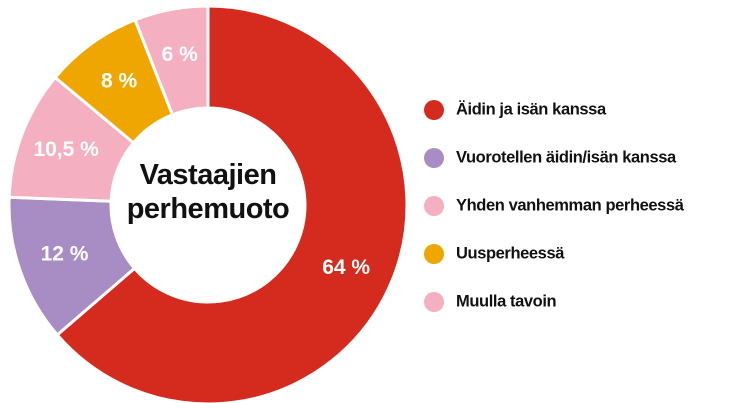 This screenshot has height=403, width=737. I want to click on slice-label: 6 %, so click(180, 54).